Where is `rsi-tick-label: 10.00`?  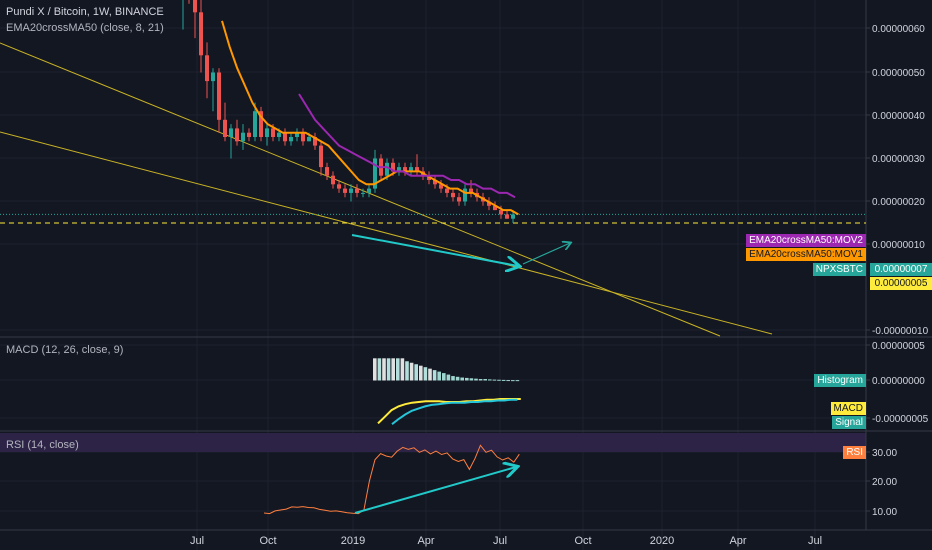
rsi-tick-label: 10.00 is located at coordinates (884, 512).